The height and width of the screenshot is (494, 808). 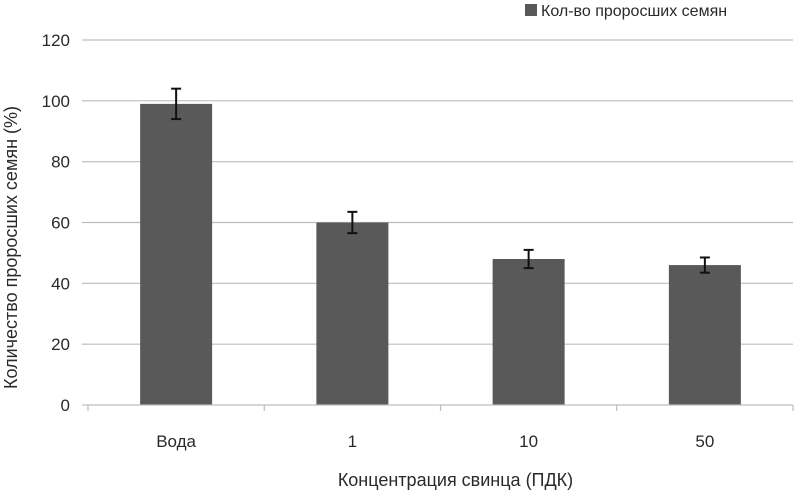 What do you see at coordinates (528, 441) in the screenshot?
I see `x-tick-label: 10` at bounding box center [528, 441].